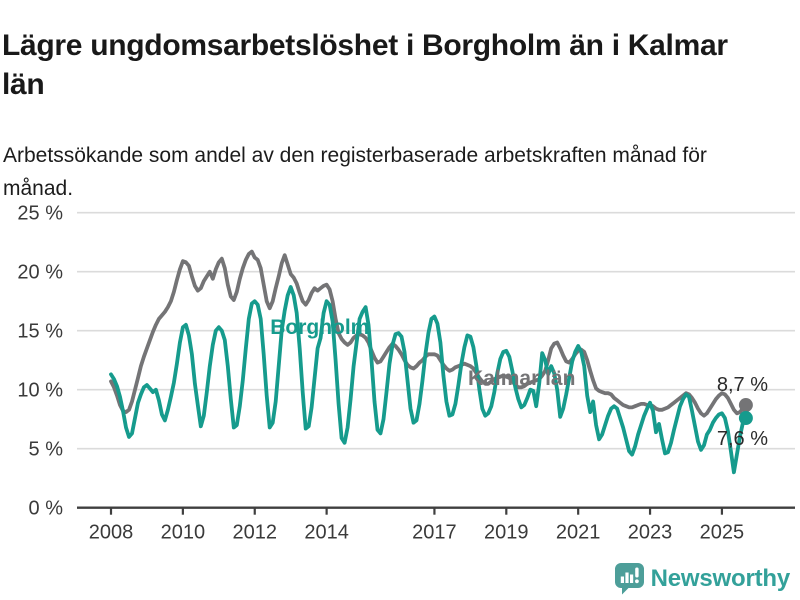 Image resolution: width=800 pixels, height=600 pixels. Describe the element at coordinates (745, 418) in the screenshot. I see `end-dot-borgholm` at that location.